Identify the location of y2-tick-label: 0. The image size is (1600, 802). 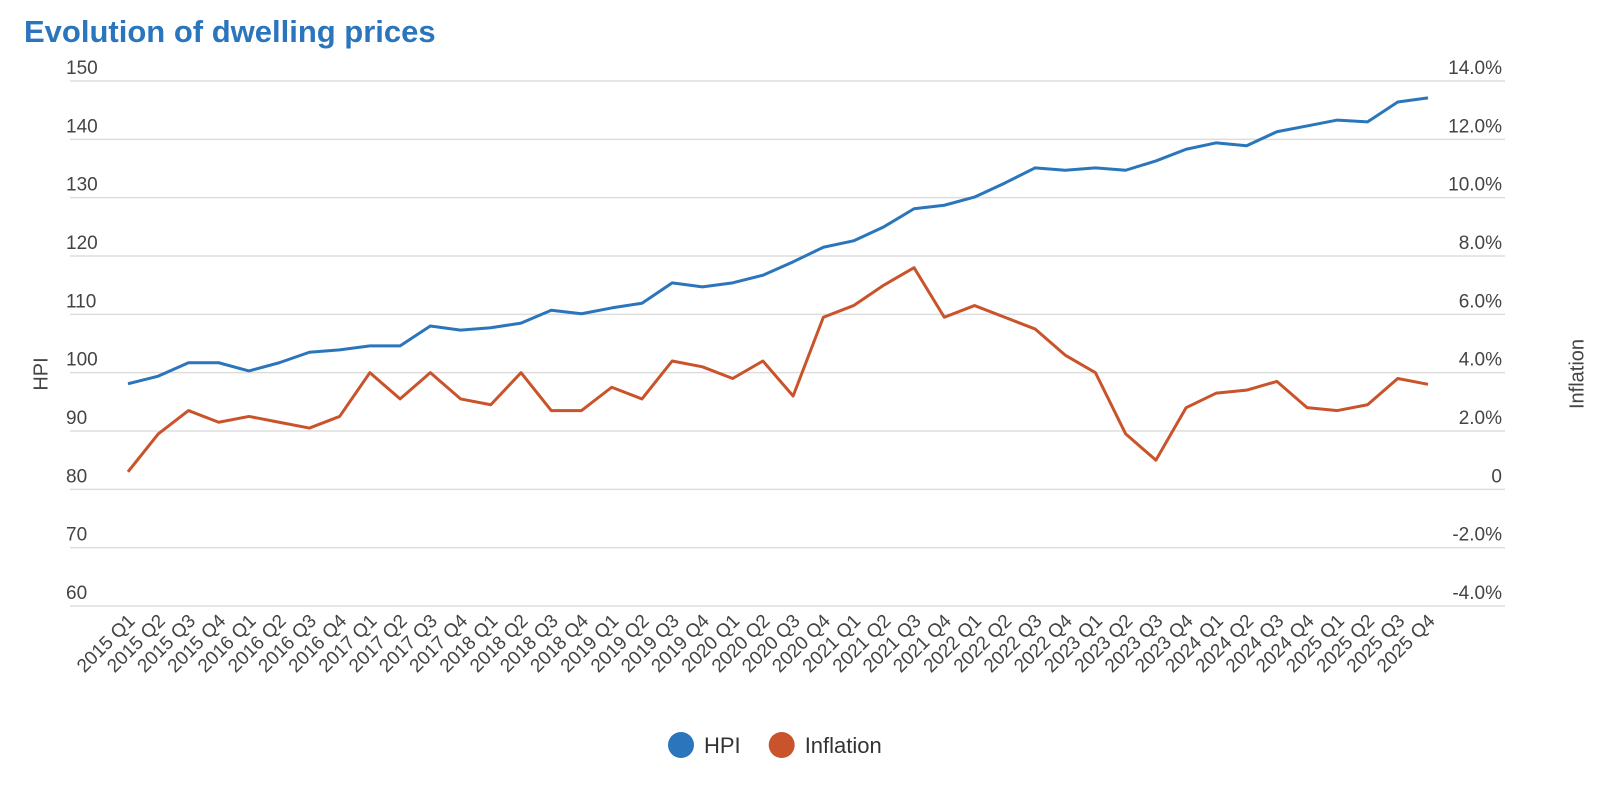
(1496, 476).